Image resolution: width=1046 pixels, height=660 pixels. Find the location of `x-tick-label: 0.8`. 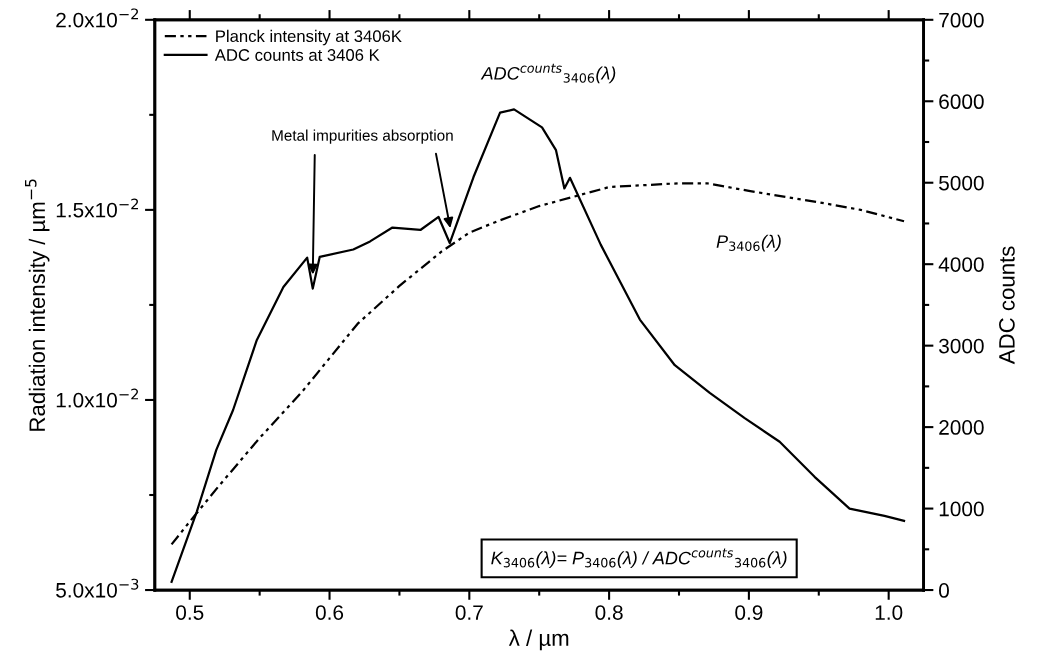

x-tick-label: 0.8 is located at coordinates (609, 612).